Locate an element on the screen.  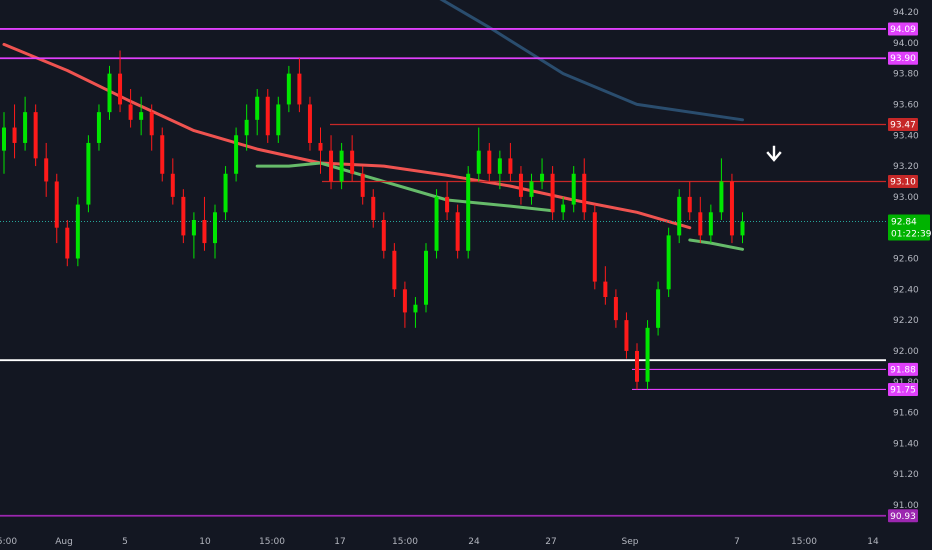
price-tick-label: 92.60 is located at coordinates (906, 260).